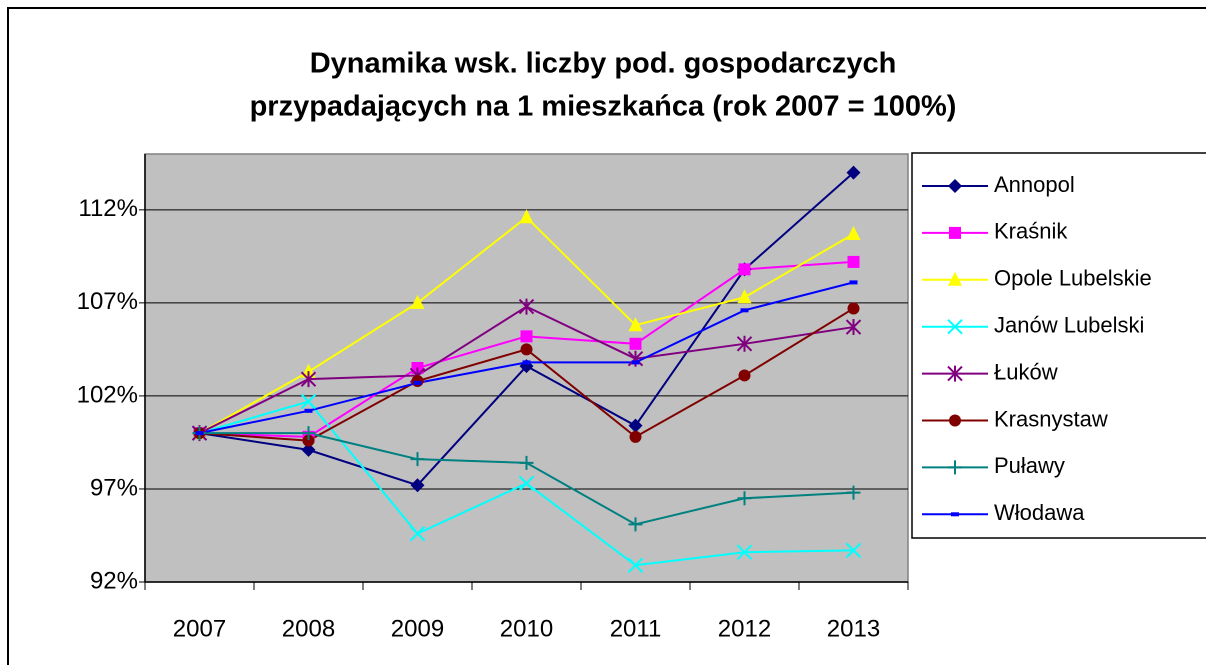  Describe the element at coordinates (1026, 371) in the screenshot. I see `legend-label: Łuków` at that location.